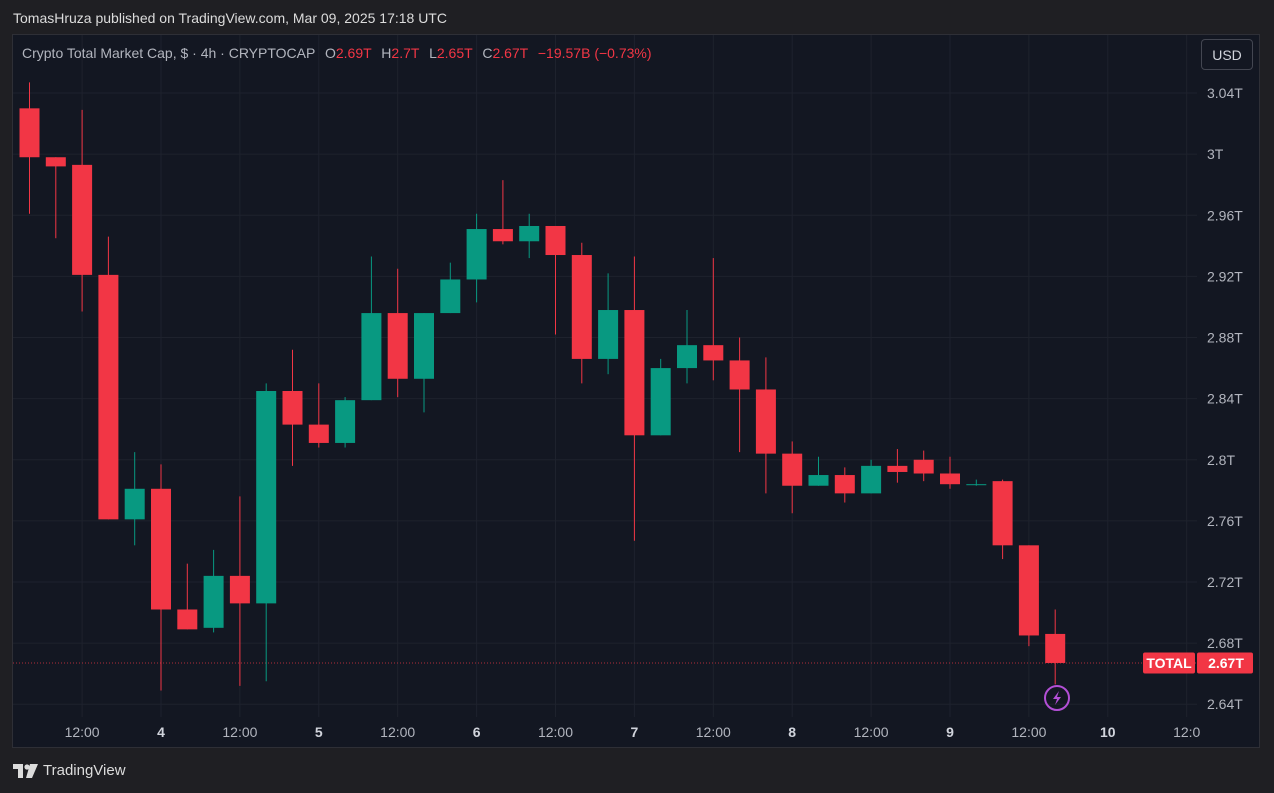 Image resolution: width=1274 pixels, height=793 pixels. What do you see at coordinates (433, 53) in the screenshot?
I see `low-label: L` at bounding box center [433, 53].